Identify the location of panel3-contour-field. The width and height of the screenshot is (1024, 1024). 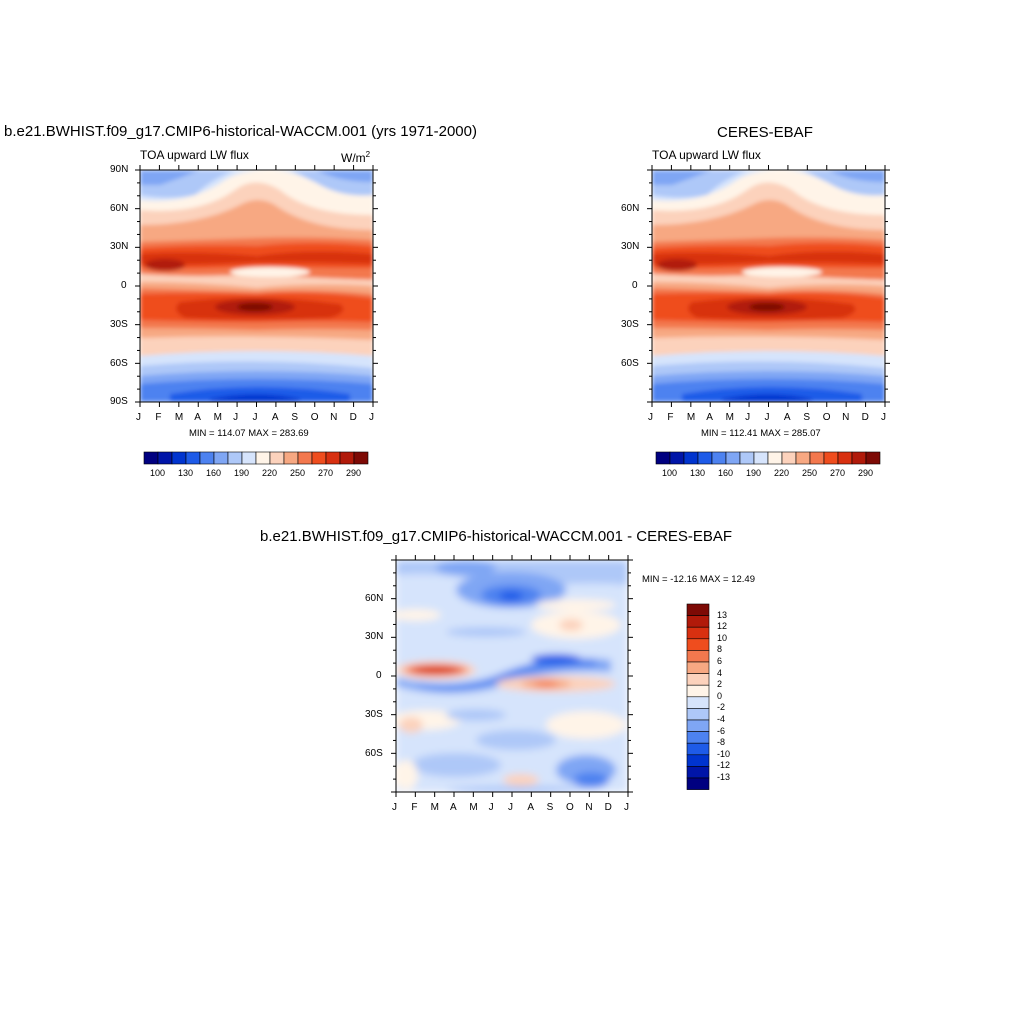
(512, 676).